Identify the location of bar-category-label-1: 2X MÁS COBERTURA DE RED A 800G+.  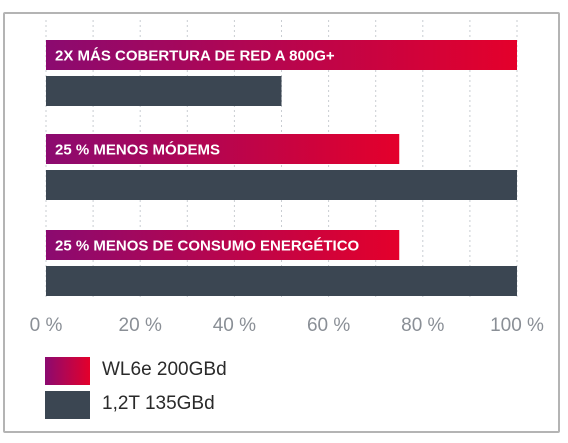
(195, 56).